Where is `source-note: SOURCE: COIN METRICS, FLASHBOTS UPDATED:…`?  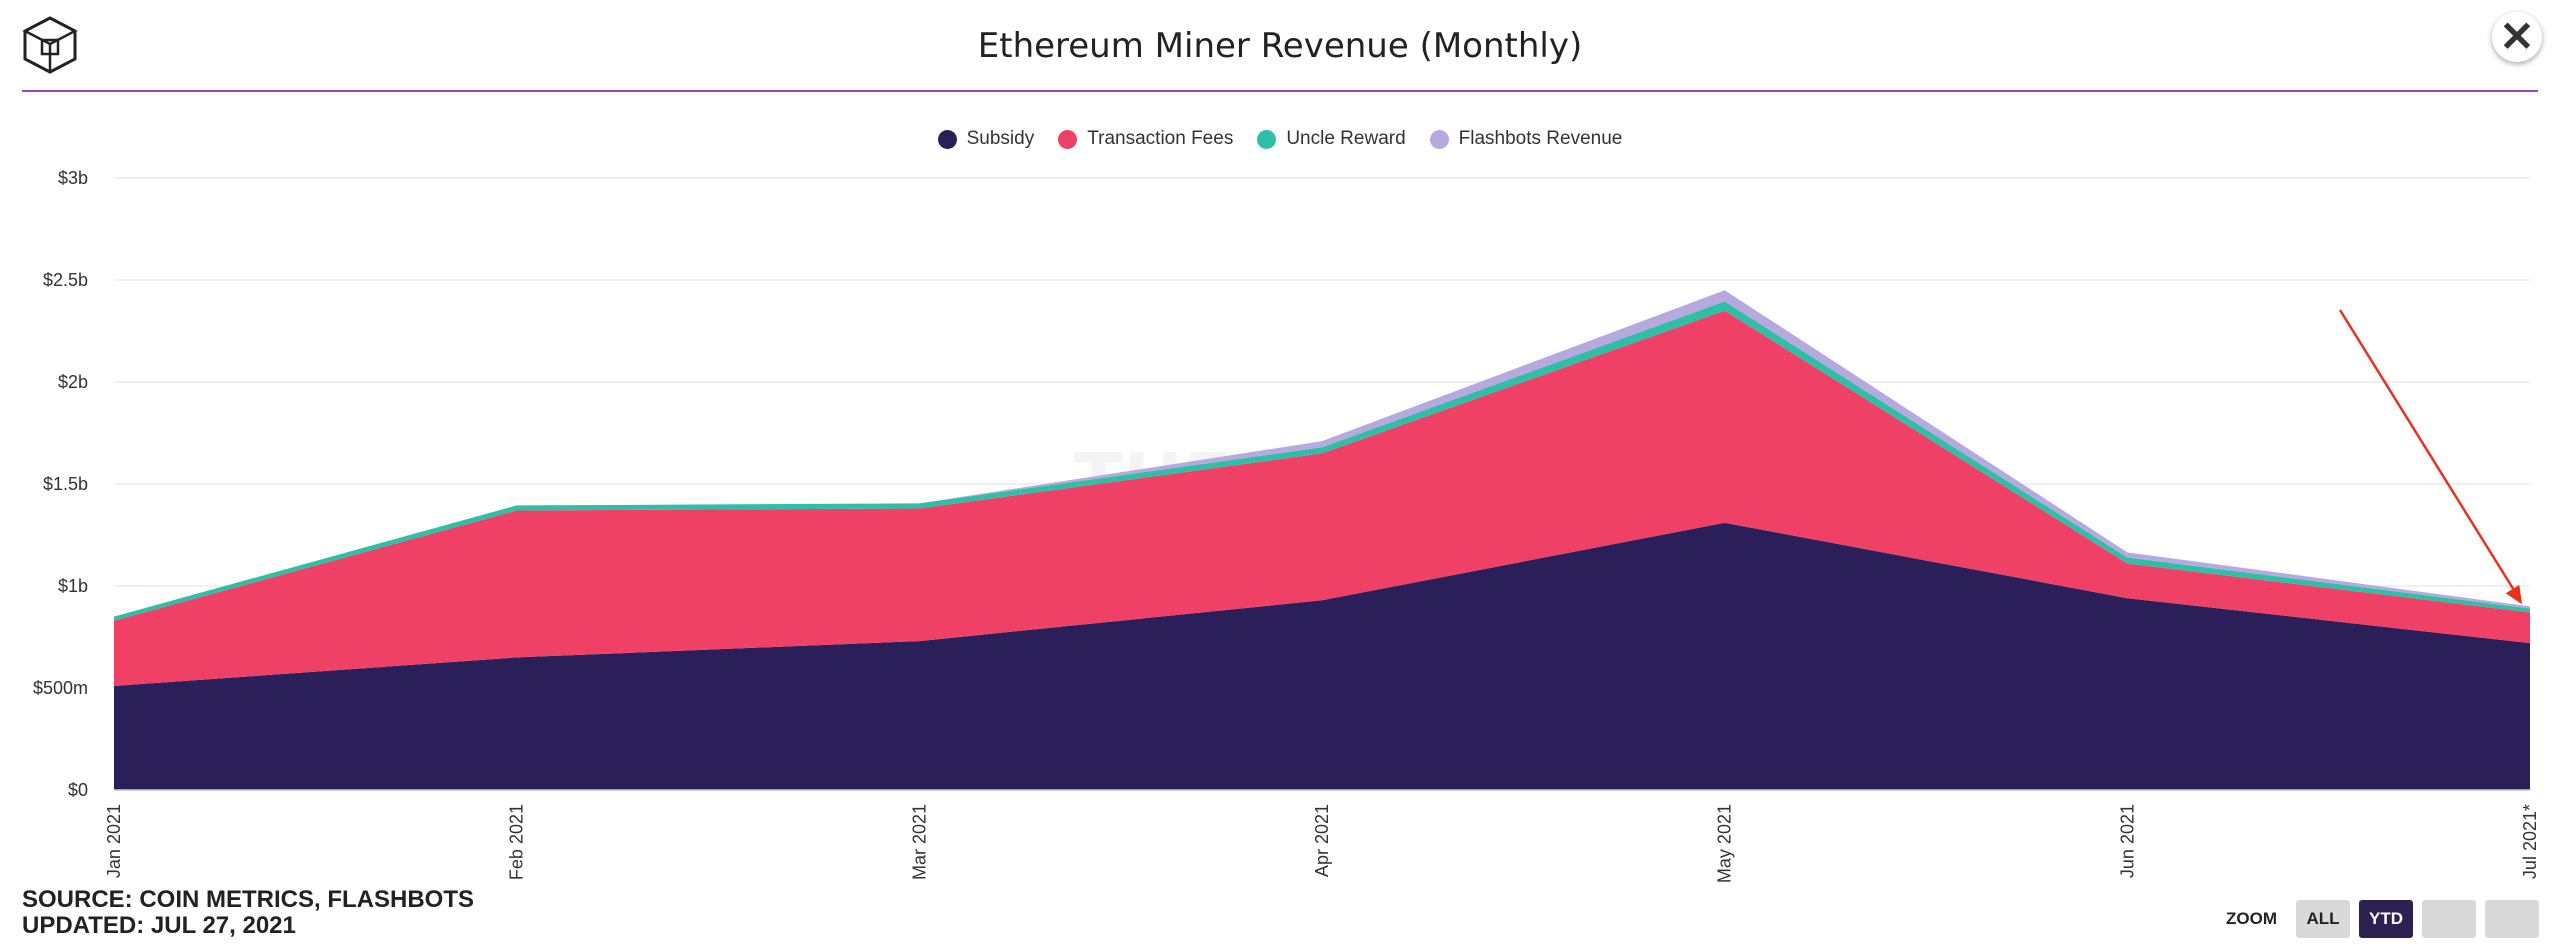
source-note: SOURCE: COIN METRICS, FLASHBOTS UPDATED:… is located at coordinates (248, 913).